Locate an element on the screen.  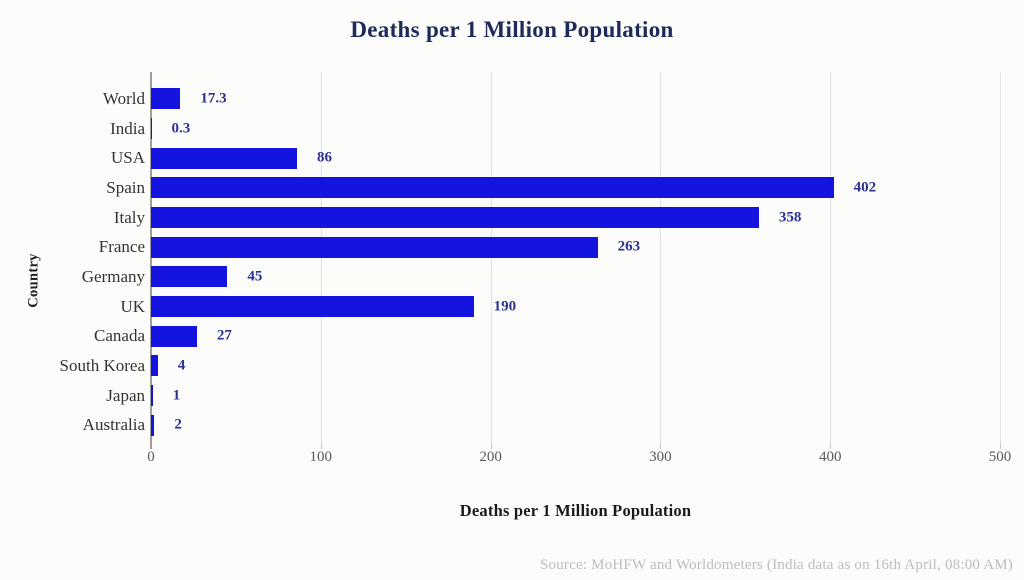
chart-title: Deaths per 1 Million Population is located at coordinates (512, 29).